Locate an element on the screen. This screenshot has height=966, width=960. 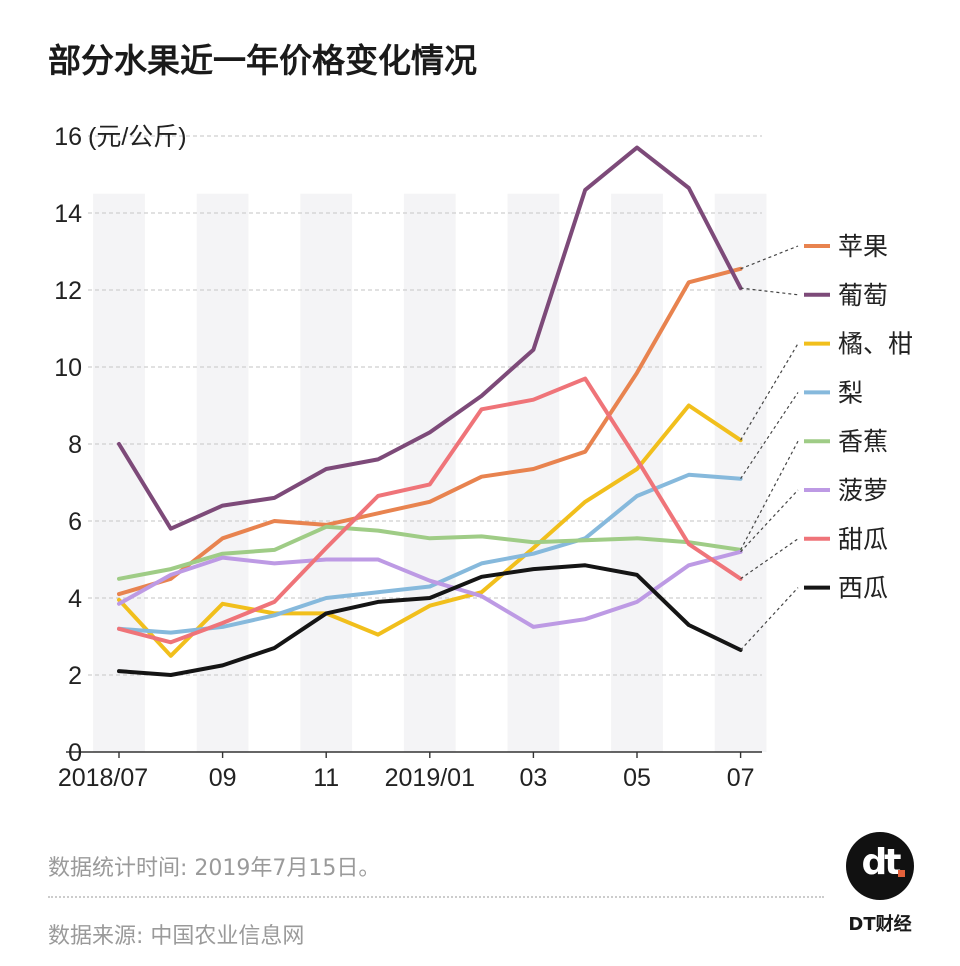
x-tick-label: 05 is located at coordinates (637, 778).